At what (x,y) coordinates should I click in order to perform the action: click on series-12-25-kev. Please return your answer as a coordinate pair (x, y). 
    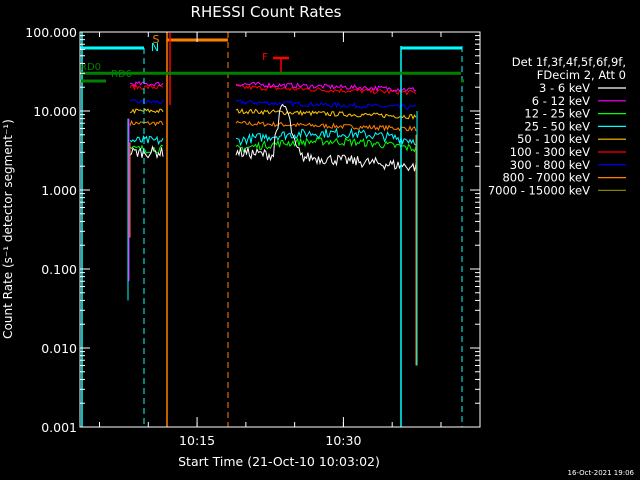
    Looking at the image, I should click on (273, 145).